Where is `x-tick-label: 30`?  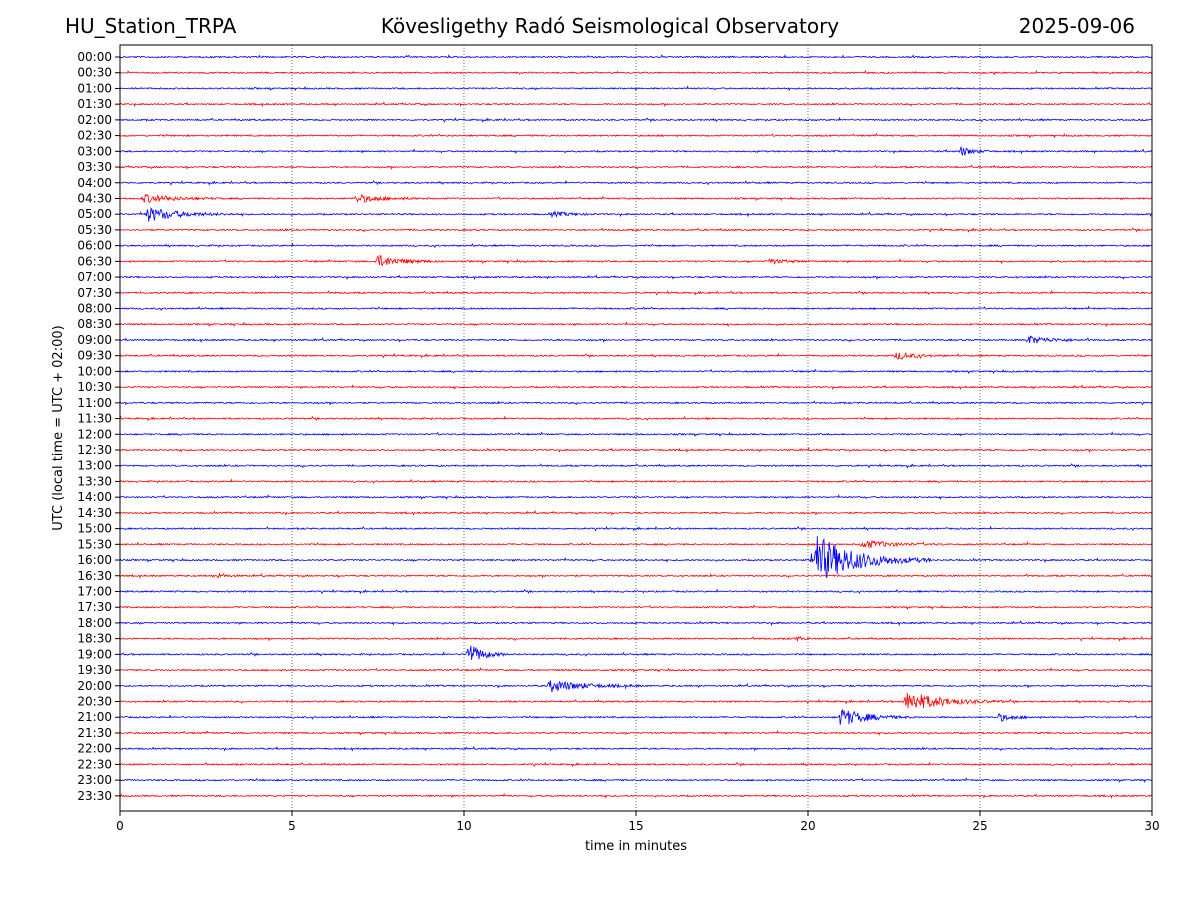
x-tick-label: 30 is located at coordinates (1151, 826).